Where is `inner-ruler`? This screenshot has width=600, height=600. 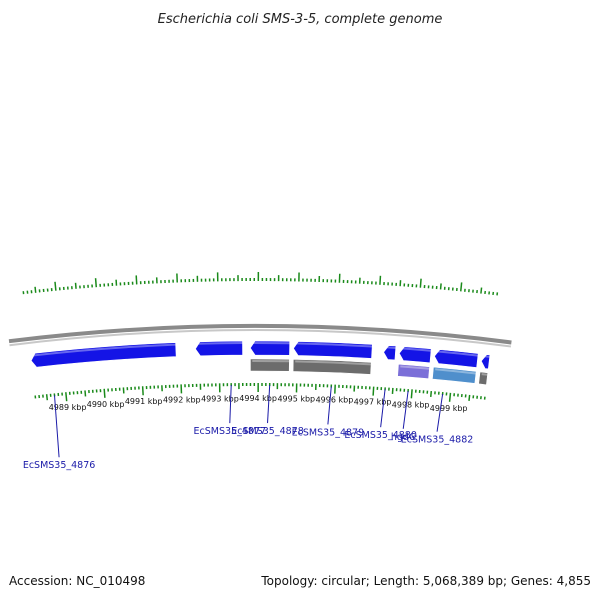 inner-ruler is located at coordinates (260, 392).